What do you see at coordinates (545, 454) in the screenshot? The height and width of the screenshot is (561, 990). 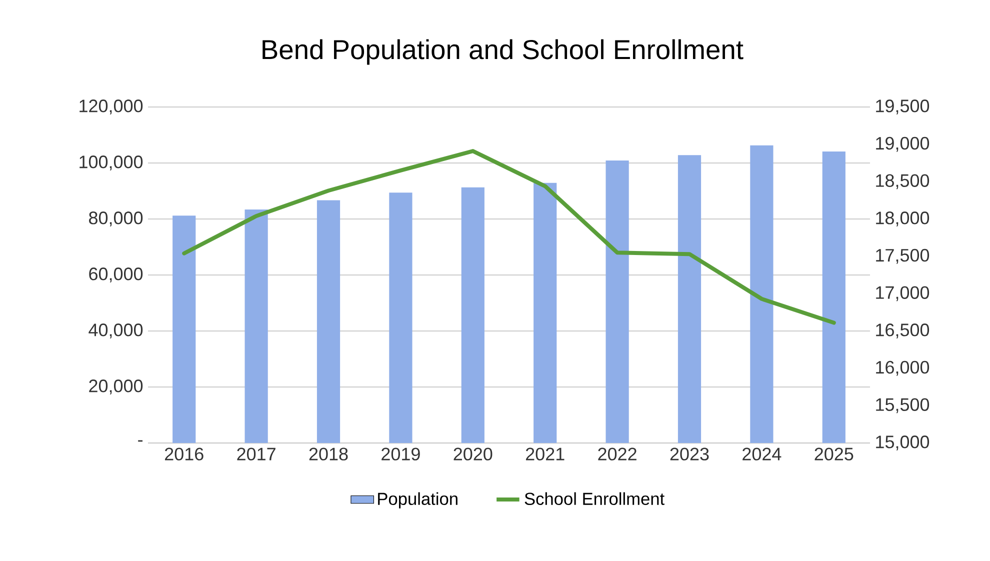 I see `x-tick-label: 2021` at bounding box center [545, 454].